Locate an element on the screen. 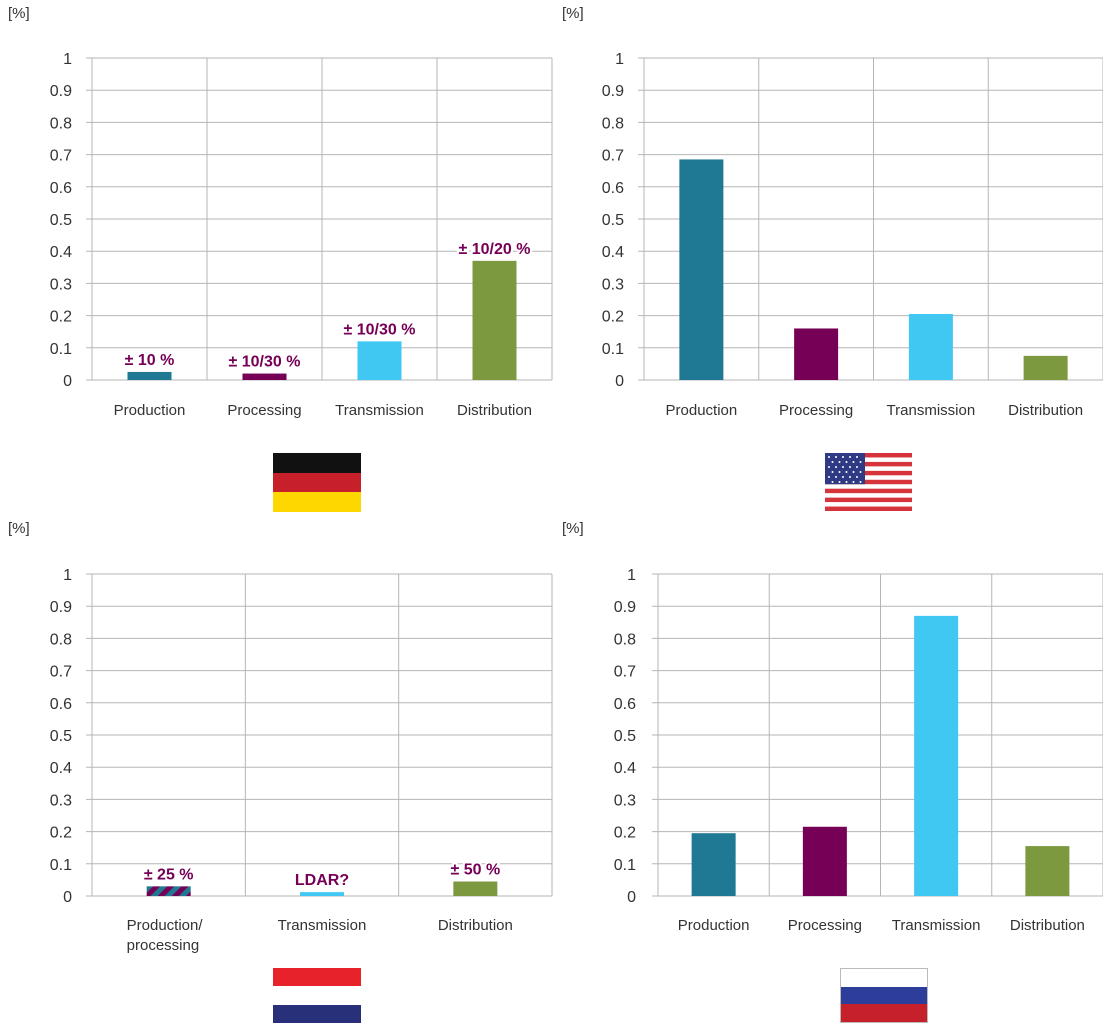  category-label: Production/ is located at coordinates (165, 925).